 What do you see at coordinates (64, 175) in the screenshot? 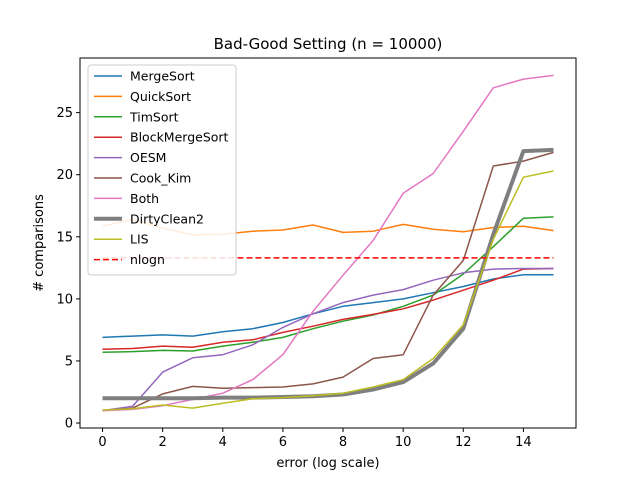
I see `y-tick-label: 20` at bounding box center [64, 175].